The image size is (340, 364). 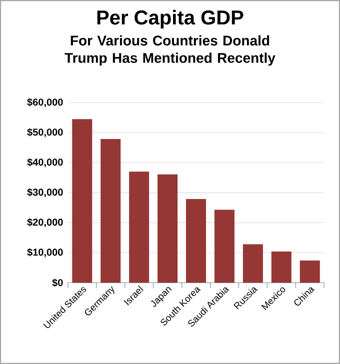 I want to click on y-tick-label: $50,000, so click(x=45, y=133).